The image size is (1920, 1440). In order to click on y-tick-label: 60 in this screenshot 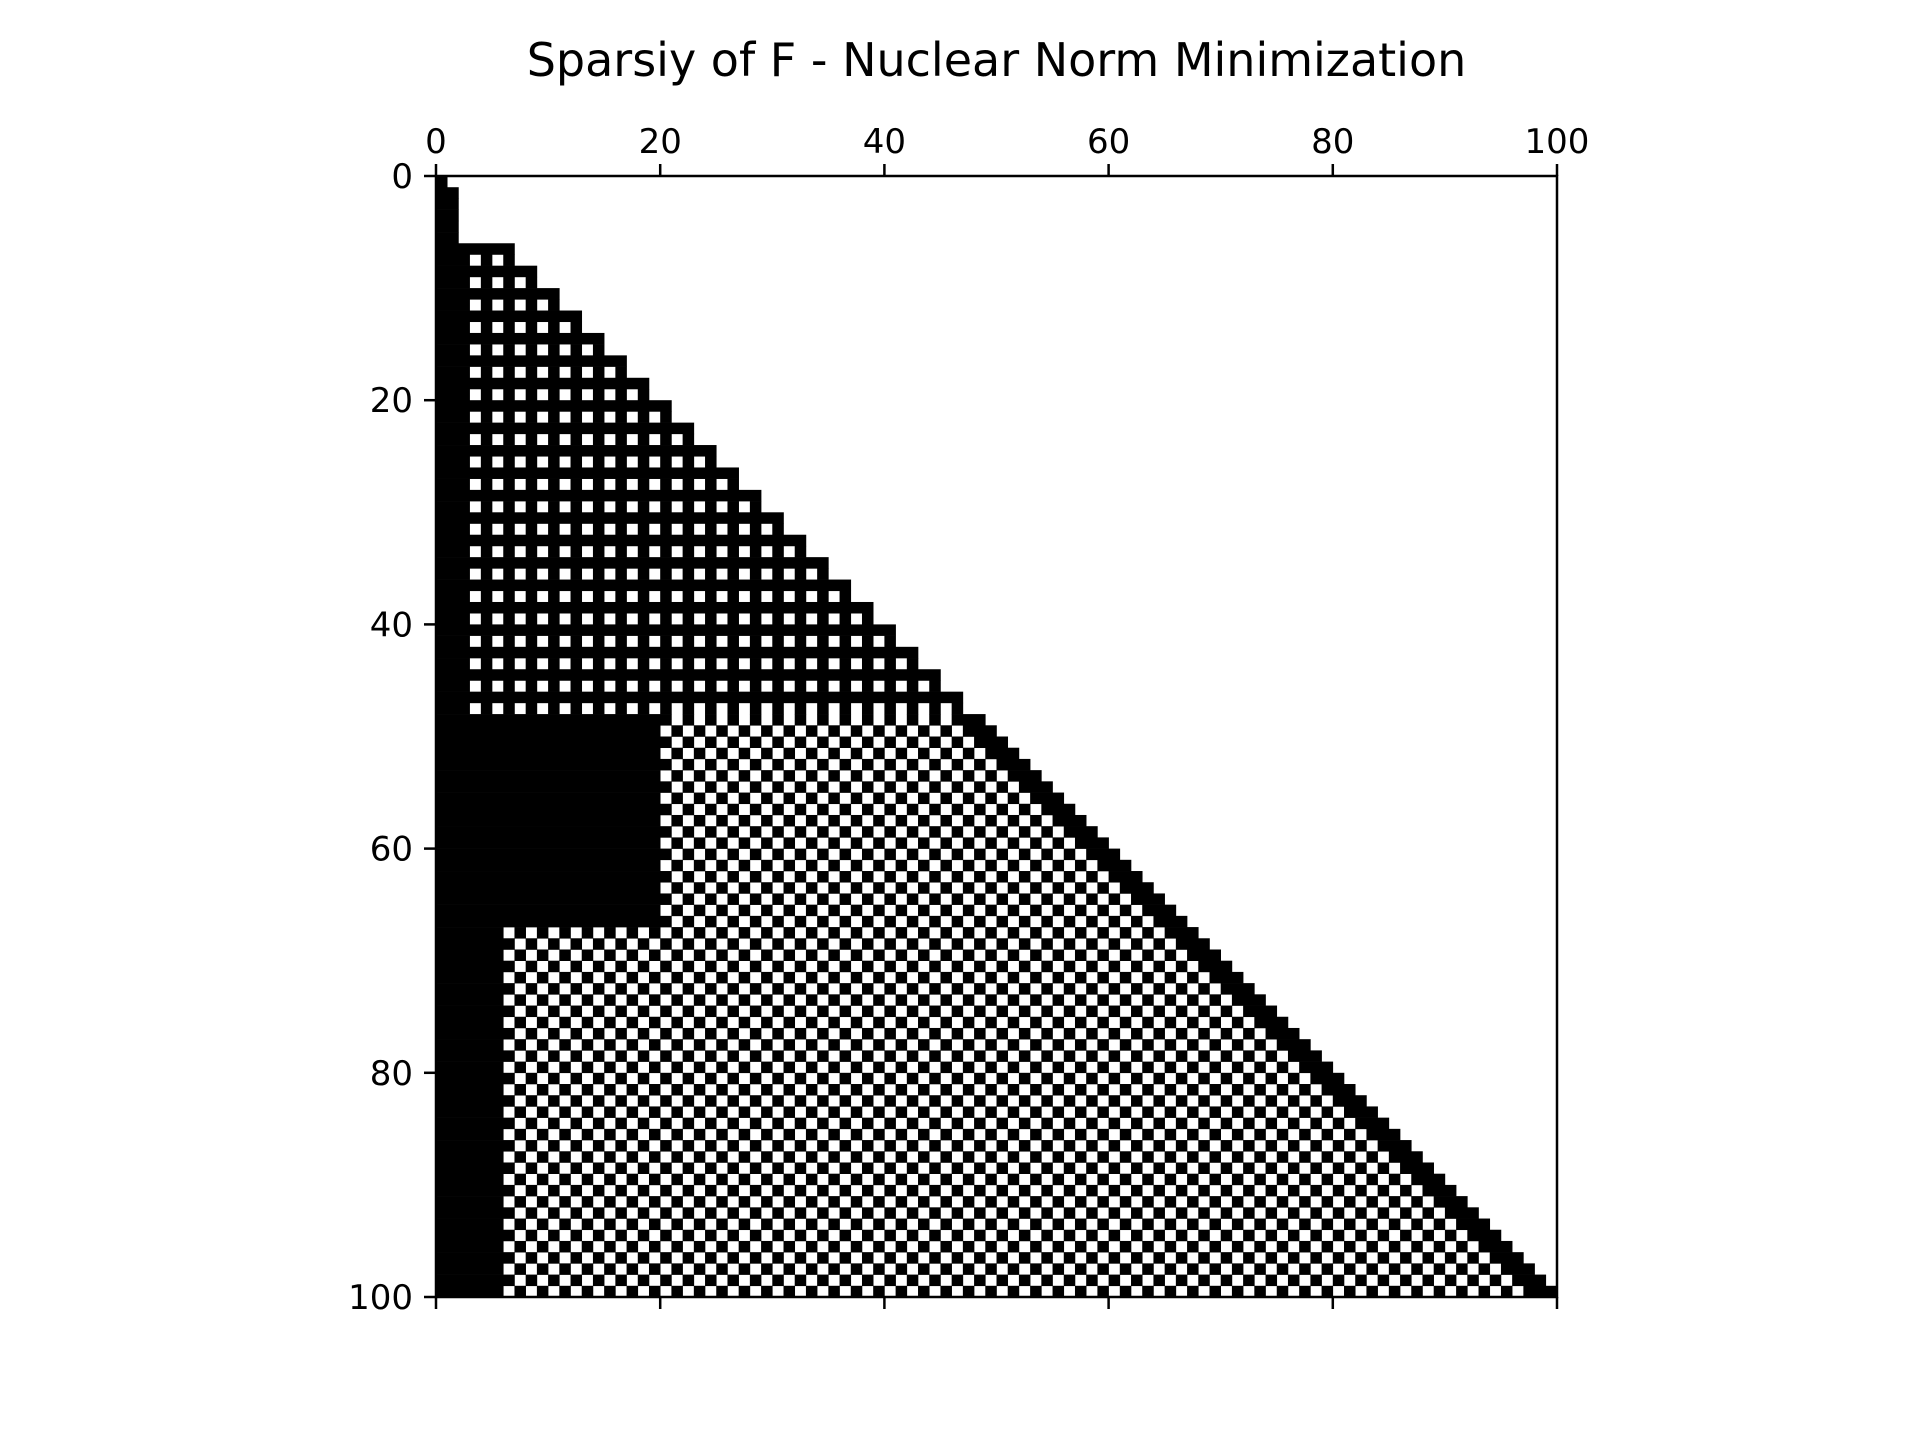, I will do `click(391, 850)`.